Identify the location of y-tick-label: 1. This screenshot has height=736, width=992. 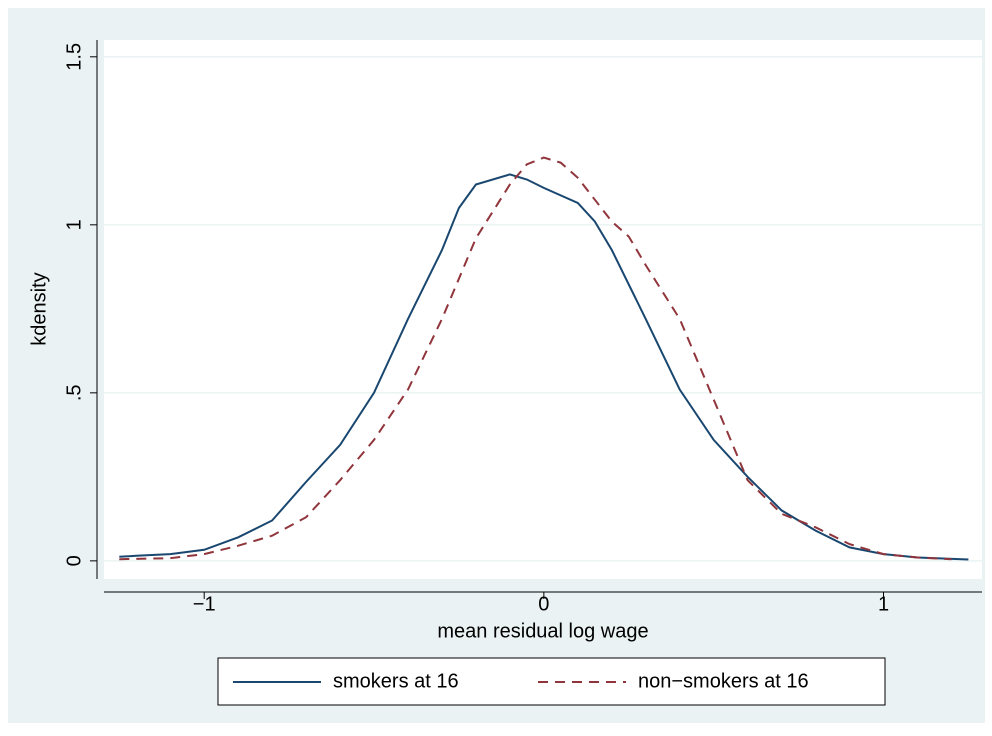
(74, 224).